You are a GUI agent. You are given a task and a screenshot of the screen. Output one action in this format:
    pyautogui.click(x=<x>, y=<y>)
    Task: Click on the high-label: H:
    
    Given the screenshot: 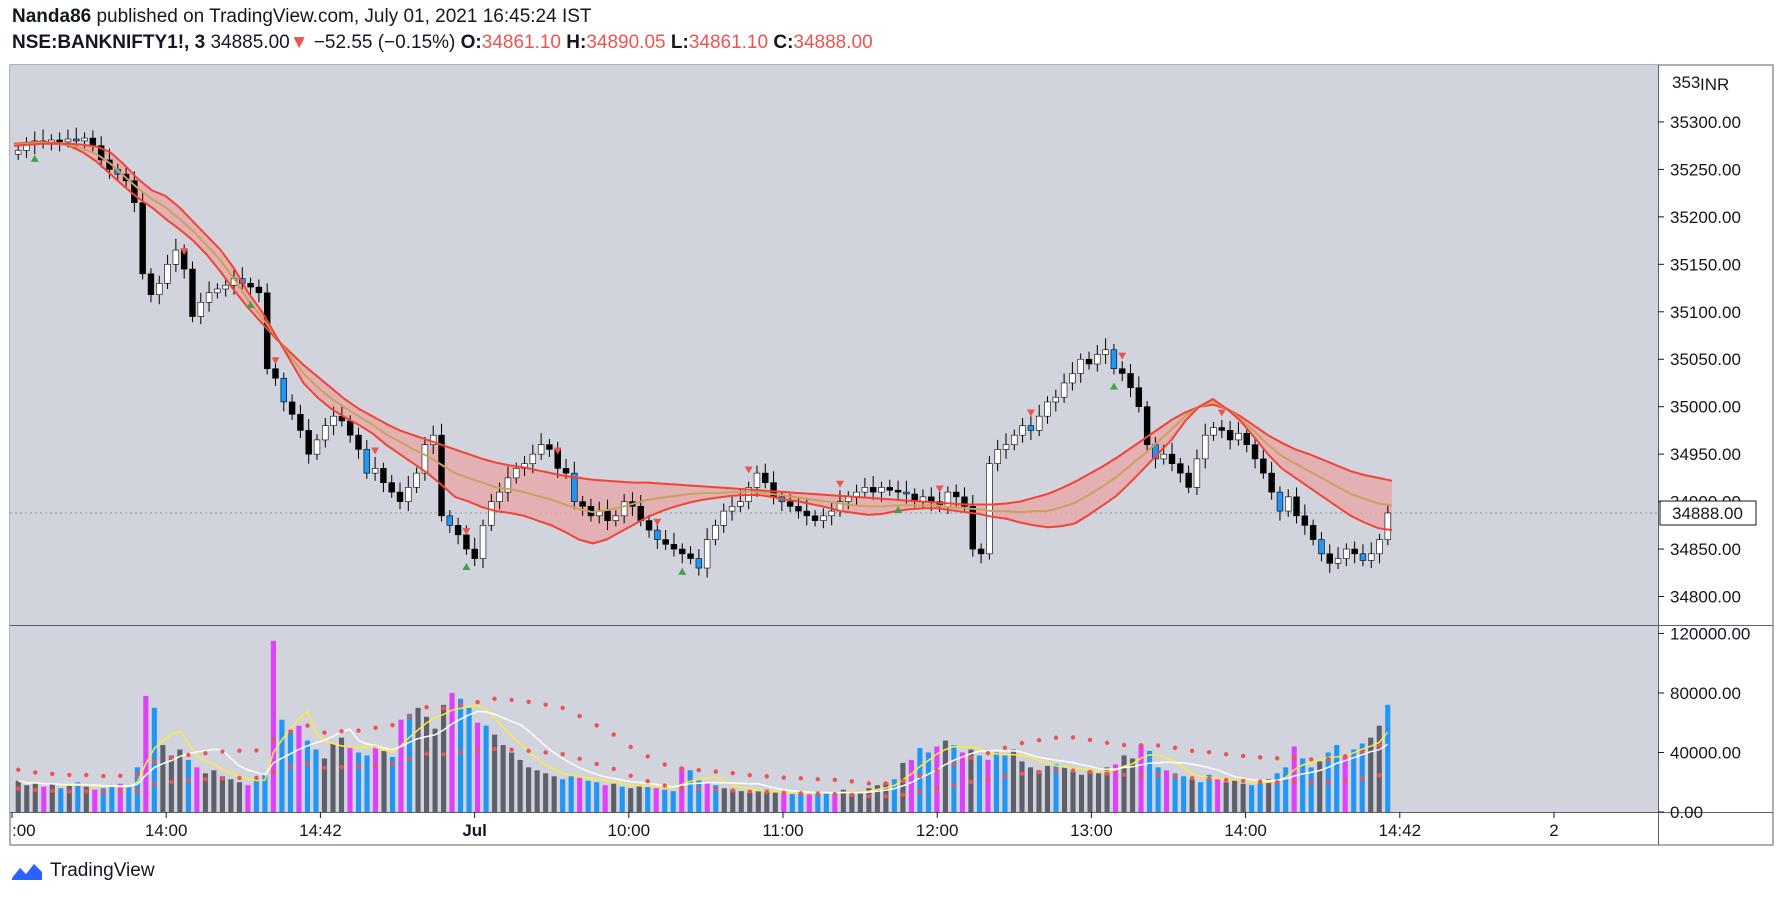 What is the action you would take?
    pyautogui.click(x=576, y=42)
    